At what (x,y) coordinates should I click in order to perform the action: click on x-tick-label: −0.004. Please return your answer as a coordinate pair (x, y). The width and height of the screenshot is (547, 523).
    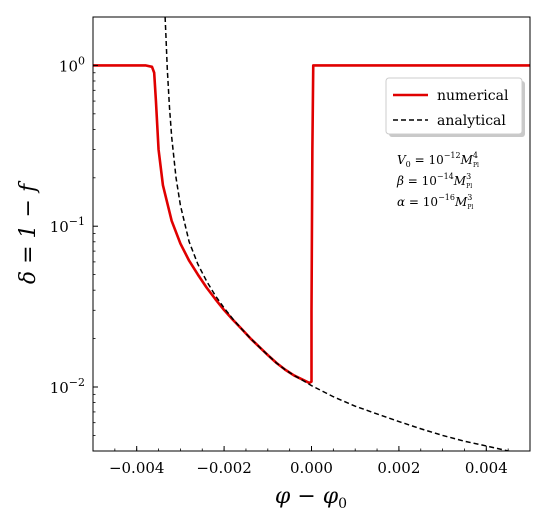
    Looking at the image, I should click on (137, 468).